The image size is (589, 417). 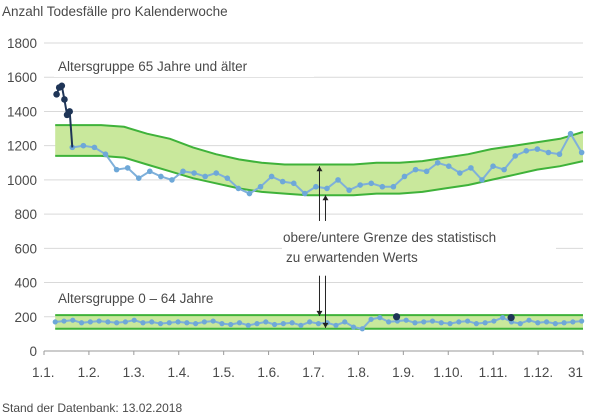 I want to click on x-tick-label: 31, so click(x=575, y=372).